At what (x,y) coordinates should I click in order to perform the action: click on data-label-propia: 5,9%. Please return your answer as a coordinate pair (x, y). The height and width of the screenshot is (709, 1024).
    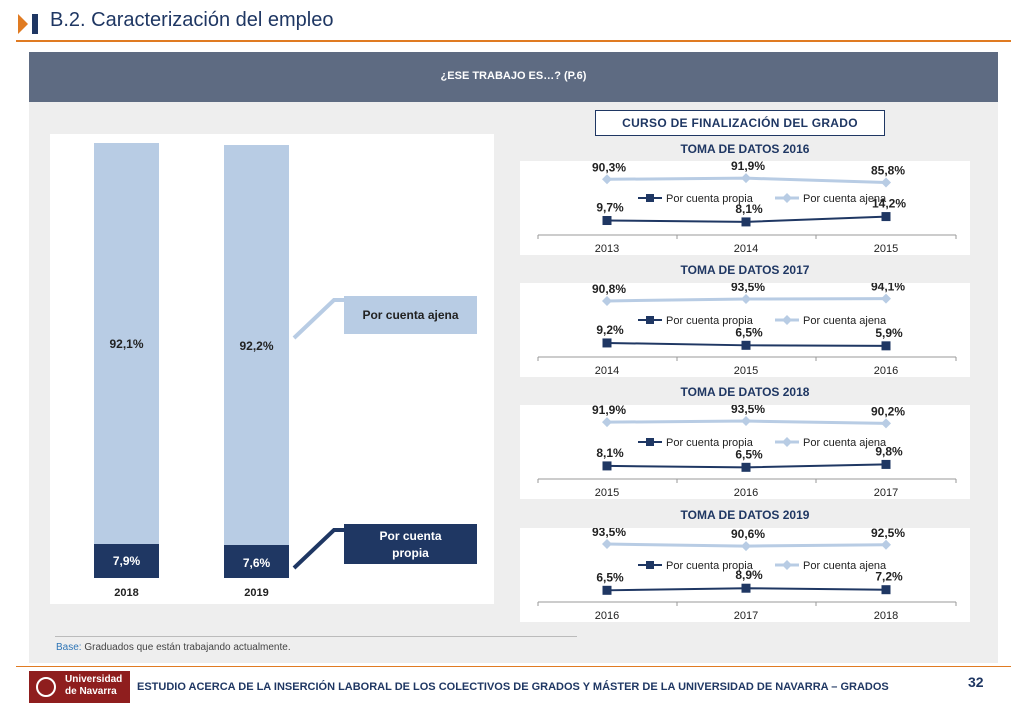
    Looking at the image, I should click on (889, 333).